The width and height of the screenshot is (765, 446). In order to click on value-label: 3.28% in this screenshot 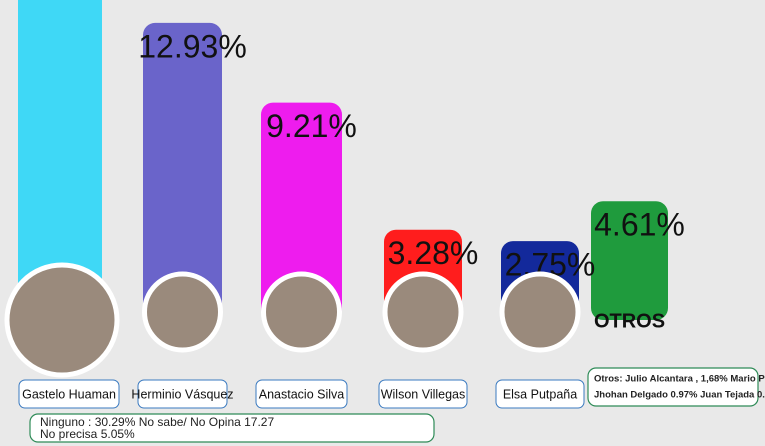, I will do `click(433, 253)`.